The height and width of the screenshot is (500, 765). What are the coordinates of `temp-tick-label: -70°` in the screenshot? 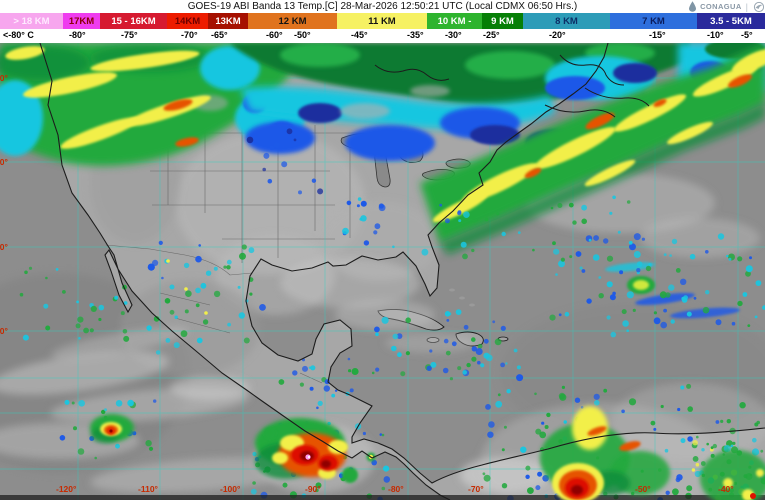 It's located at (189, 35).